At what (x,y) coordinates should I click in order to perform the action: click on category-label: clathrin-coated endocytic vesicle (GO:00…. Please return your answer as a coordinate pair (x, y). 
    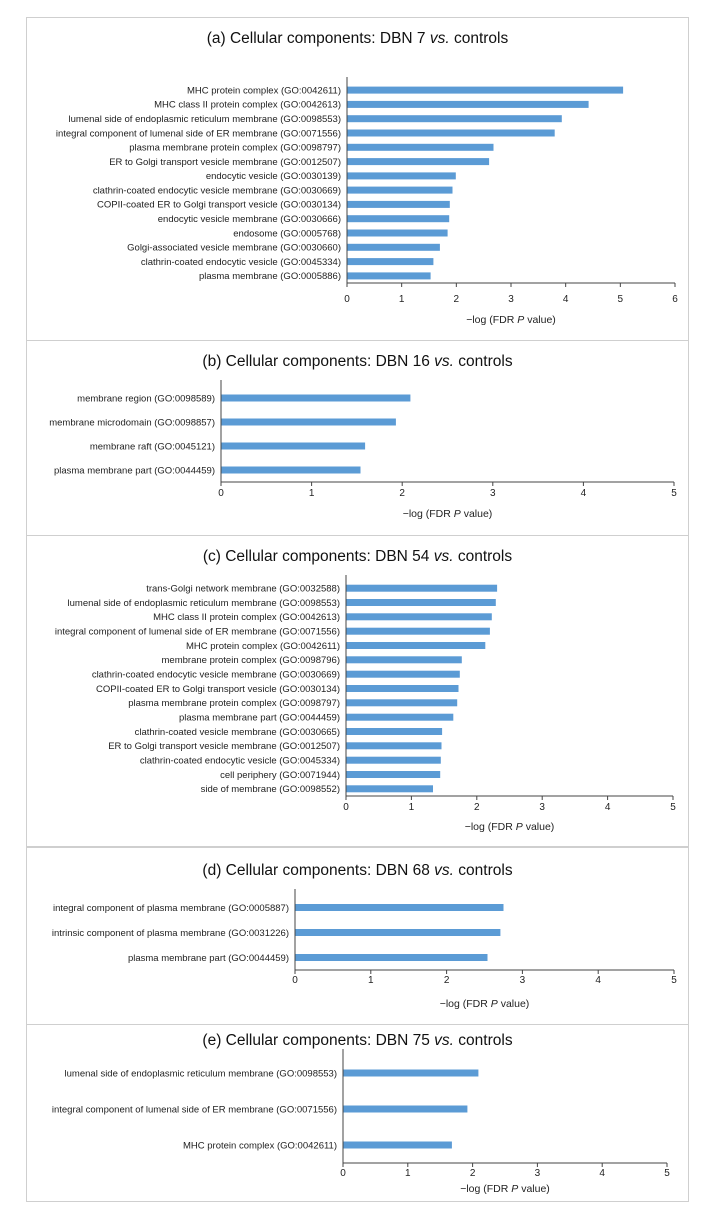
    Looking at the image, I should click on (241, 262).